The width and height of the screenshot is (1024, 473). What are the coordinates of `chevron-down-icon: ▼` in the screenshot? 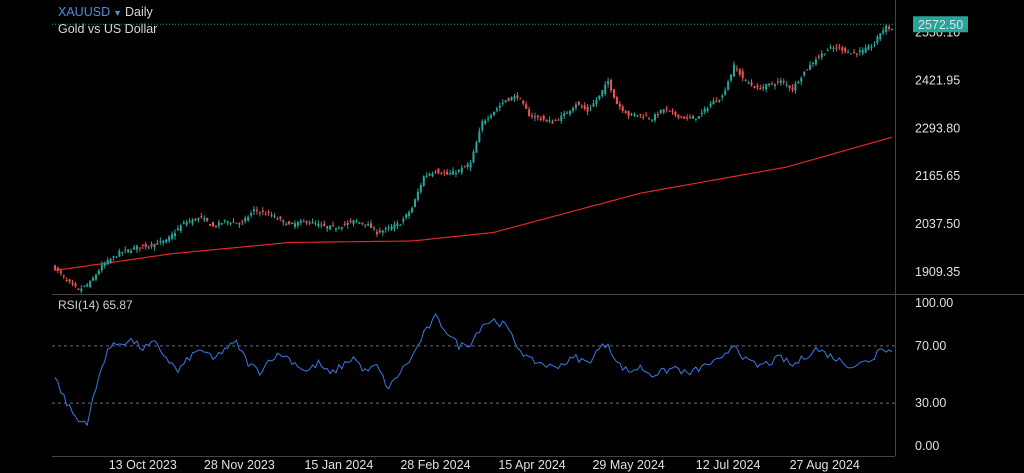 It's located at (118, 13).